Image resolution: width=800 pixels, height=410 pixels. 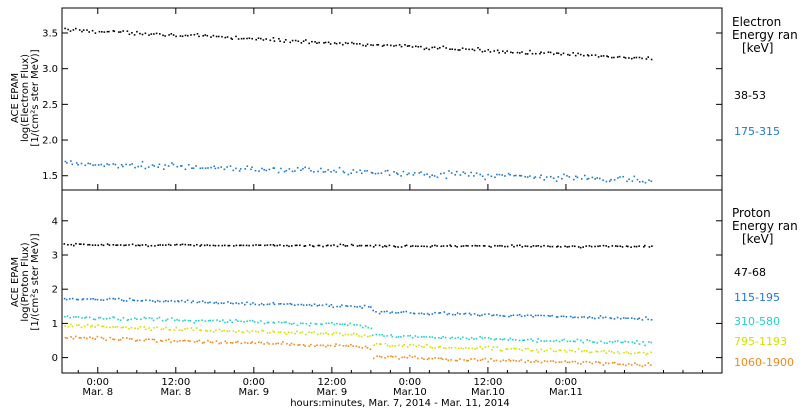 I want to click on electron-legend-title-3: [keV], so click(x=757, y=48).